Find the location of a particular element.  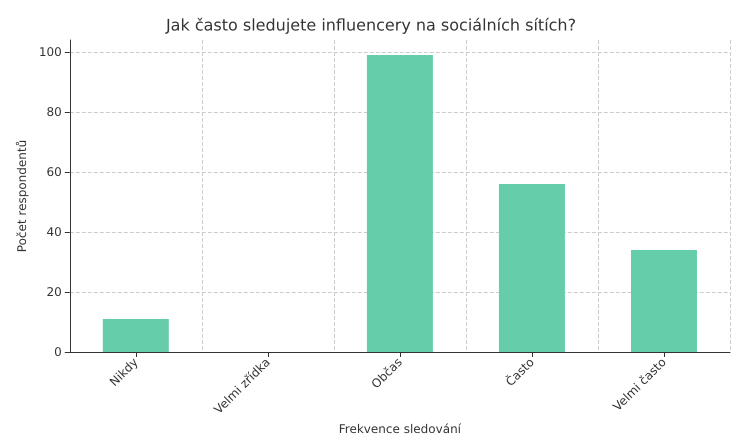

y-tick-label: 100 is located at coordinates (50, 52).